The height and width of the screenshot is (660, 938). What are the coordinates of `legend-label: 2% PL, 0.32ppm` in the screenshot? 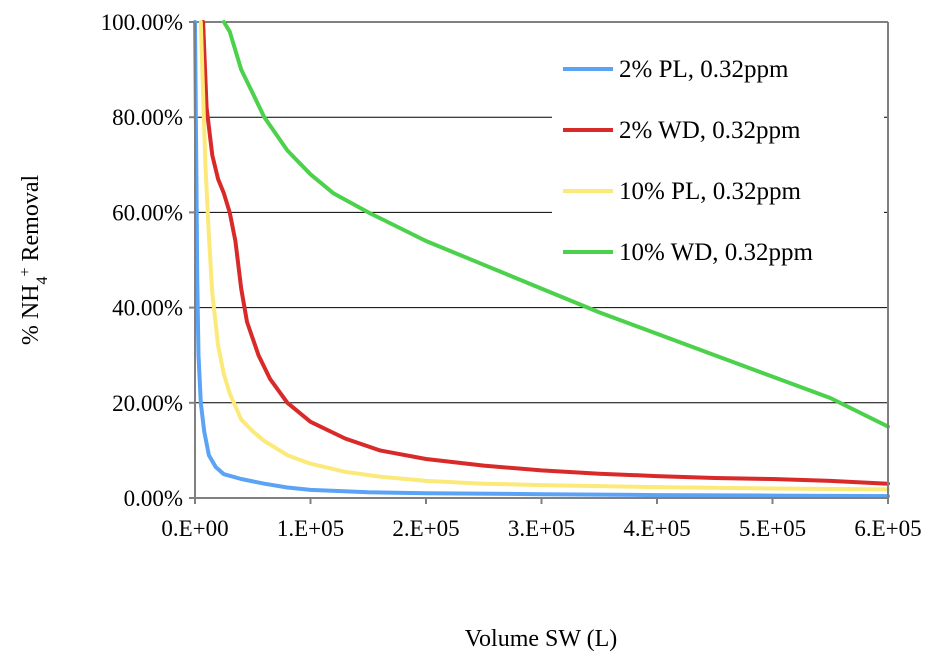 It's located at (704, 69).